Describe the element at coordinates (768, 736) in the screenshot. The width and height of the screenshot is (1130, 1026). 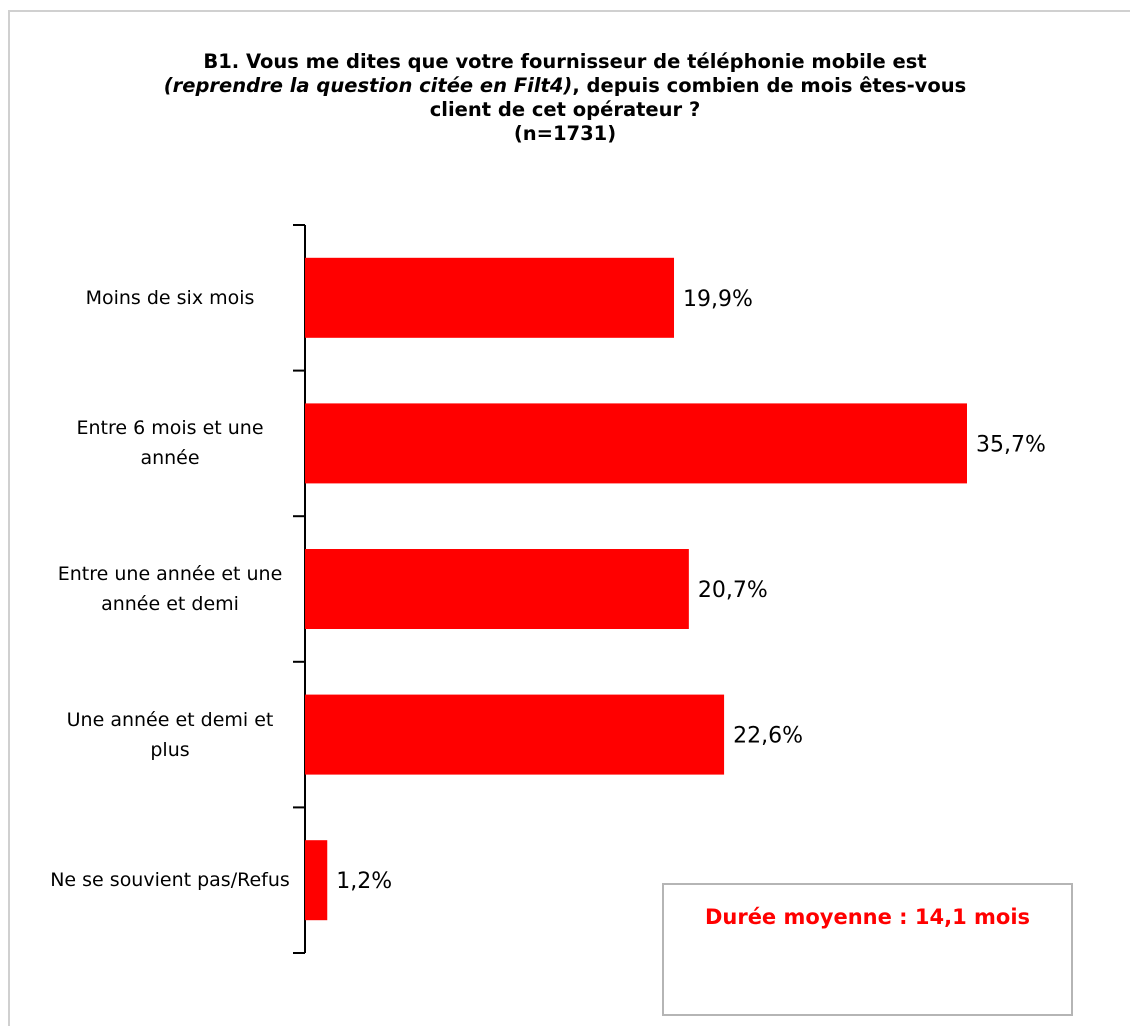
I see `value-label: 22,6%` at that location.